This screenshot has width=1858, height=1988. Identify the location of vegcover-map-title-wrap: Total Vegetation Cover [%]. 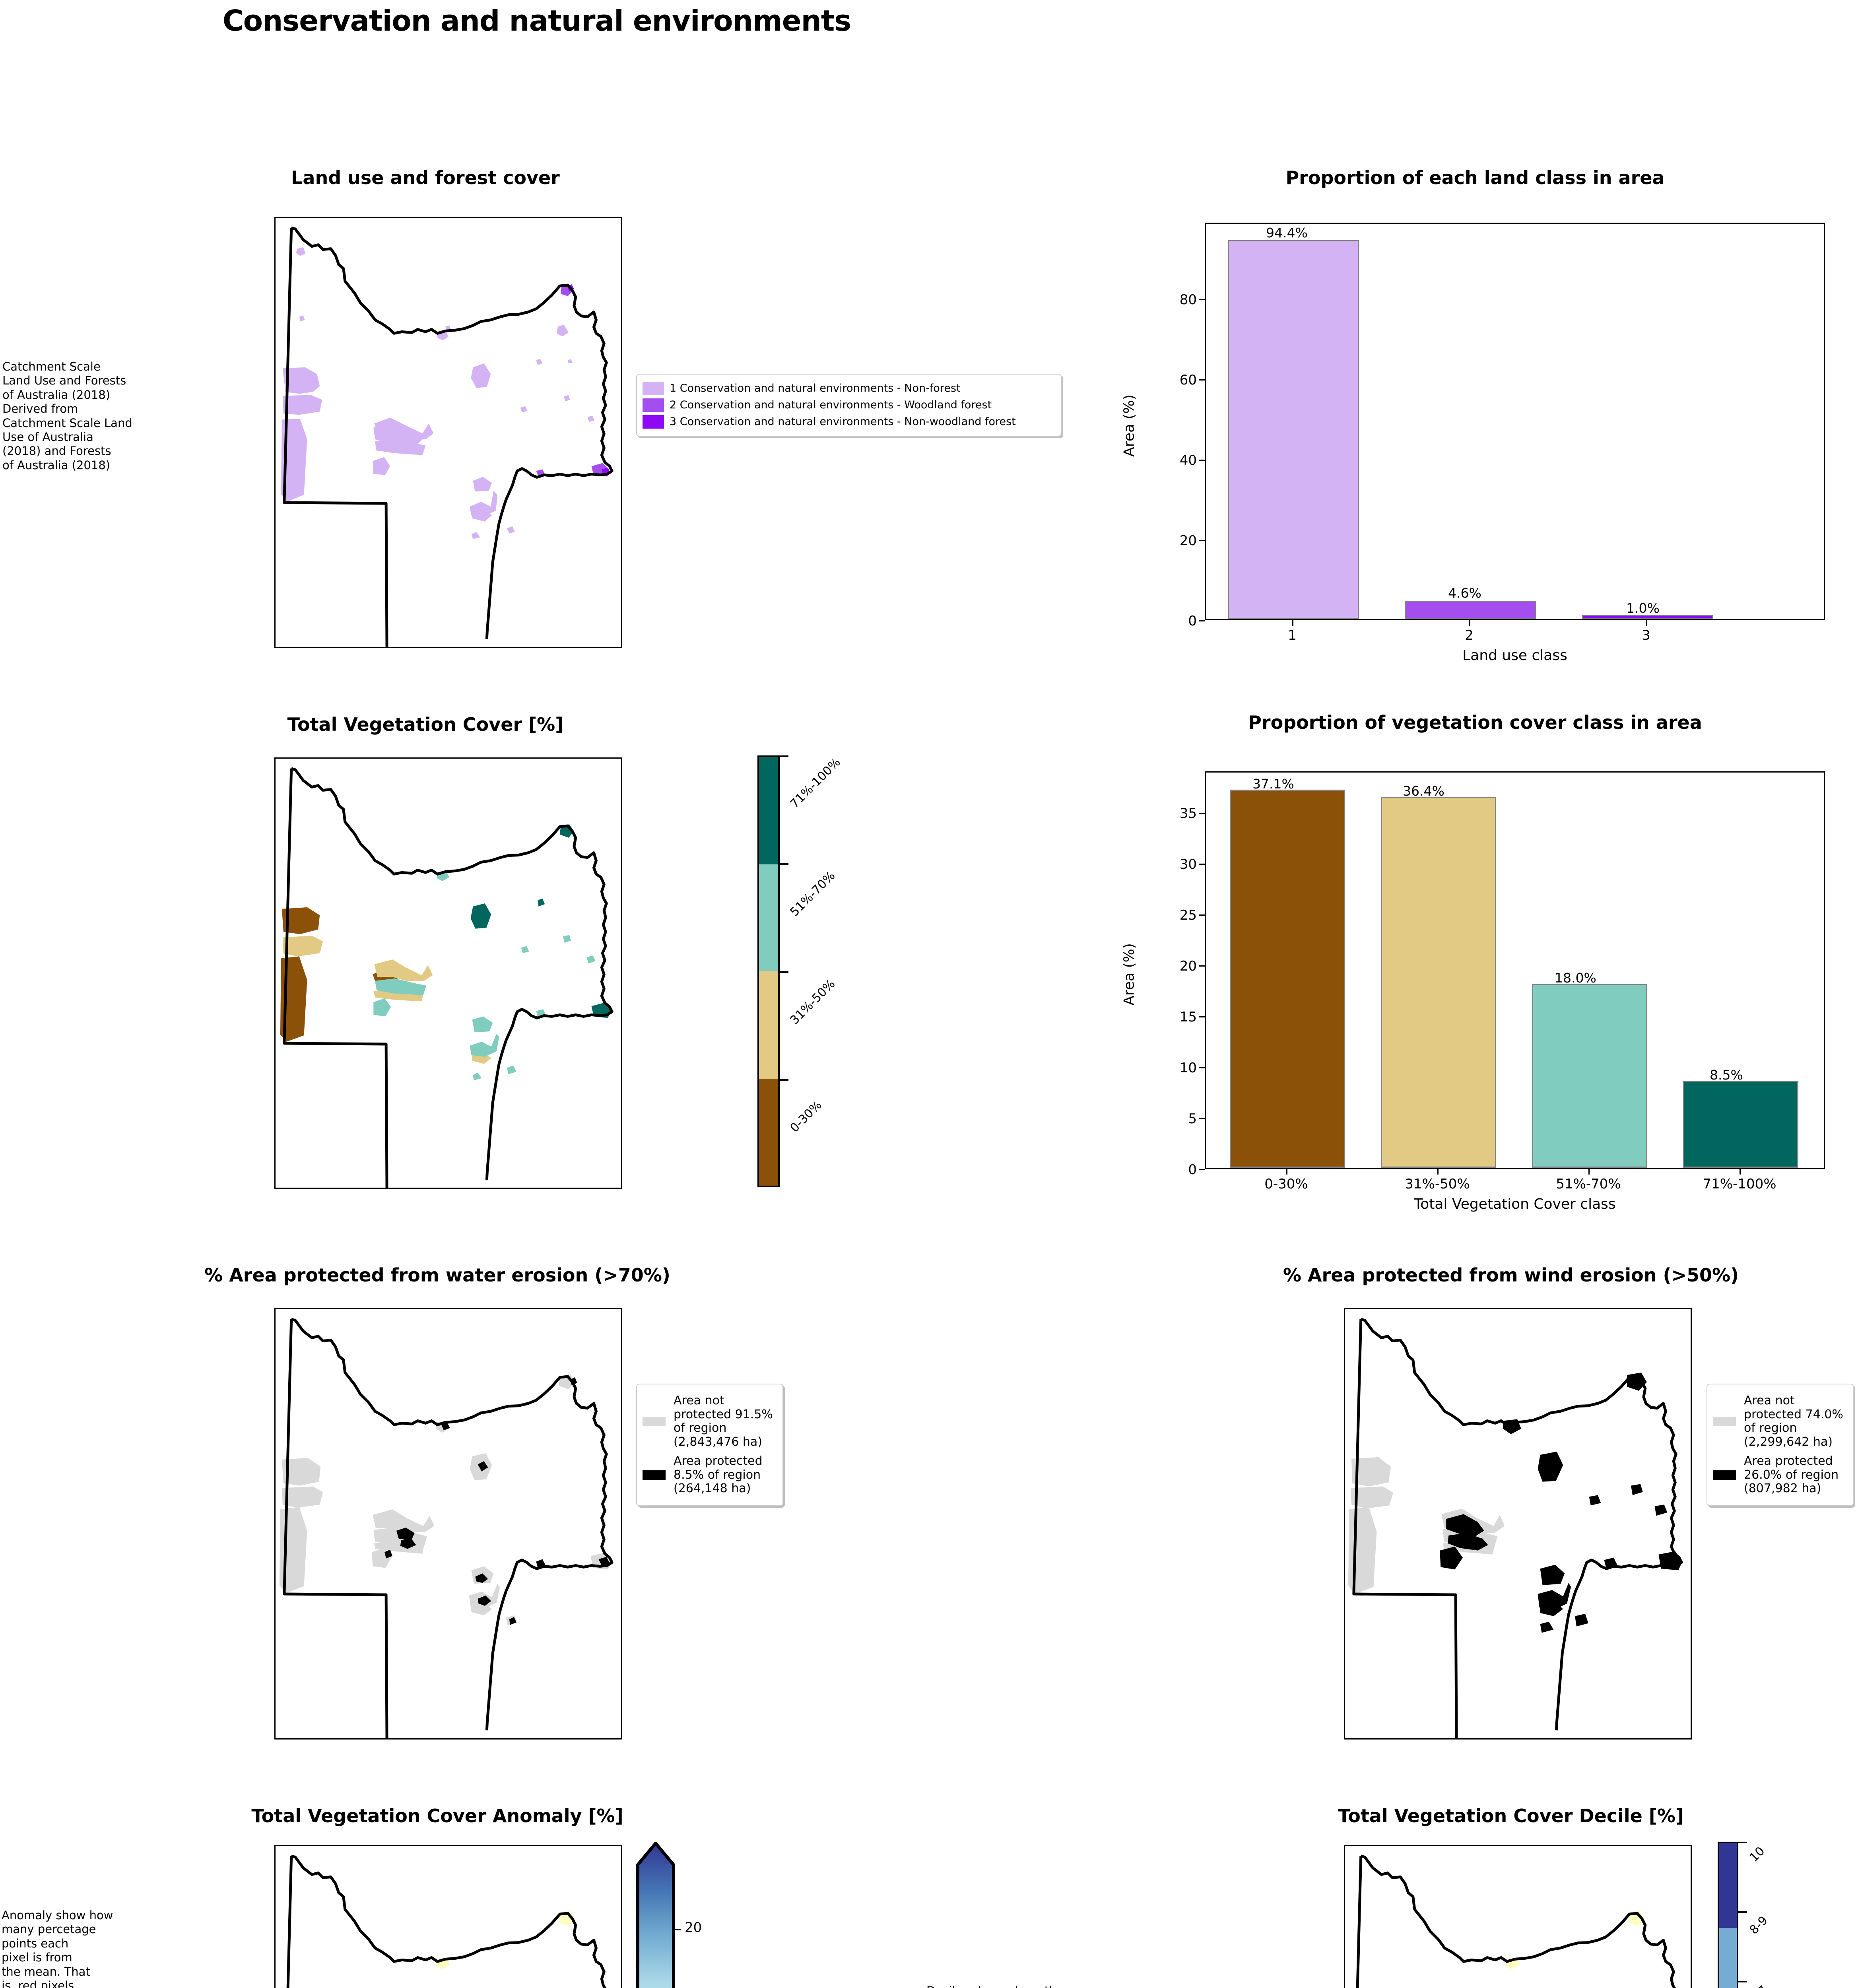
(425, 724).